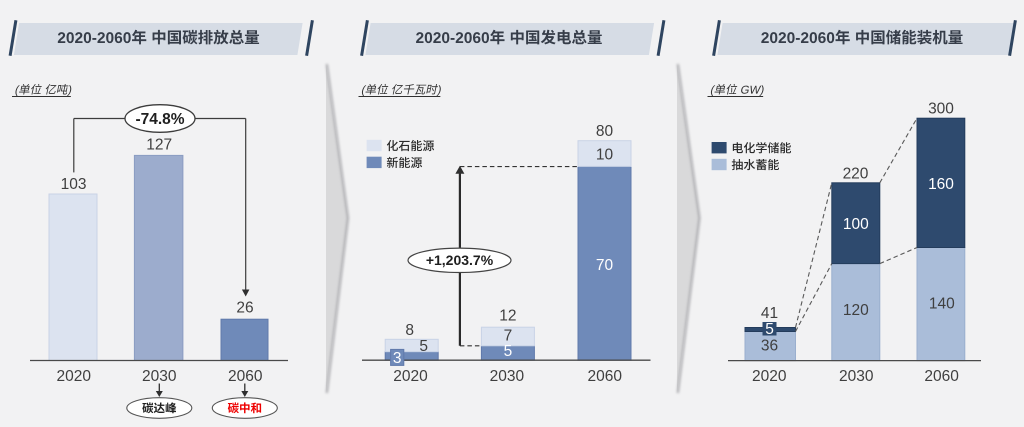  I want to click on svg-text: 103, so click(74, 184).